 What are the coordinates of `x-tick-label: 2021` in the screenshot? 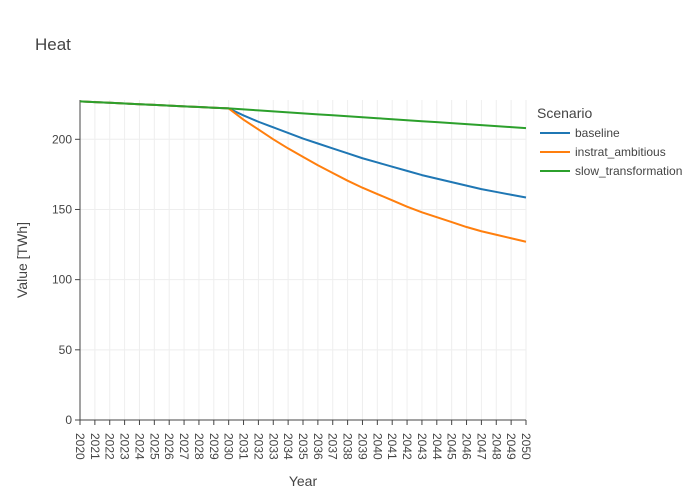 It's located at (95, 446).